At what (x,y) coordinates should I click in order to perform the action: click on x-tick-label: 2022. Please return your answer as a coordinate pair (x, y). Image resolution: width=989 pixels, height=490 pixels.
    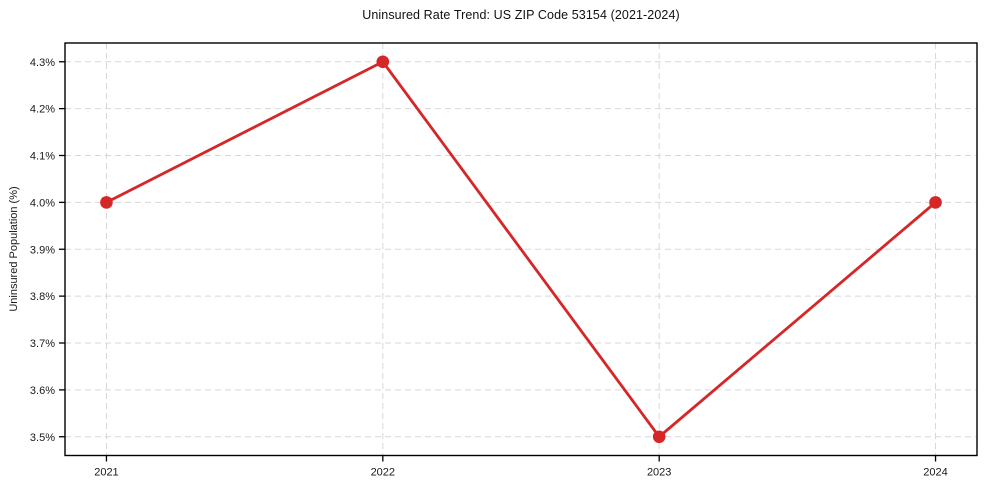
    Looking at the image, I should click on (383, 473).